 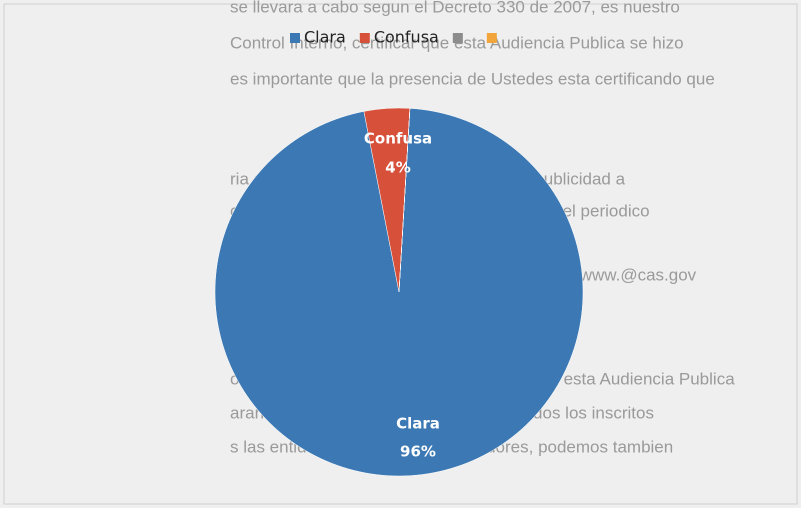 What do you see at coordinates (398, 139) in the screenshot?
I see `slice-label: Confusa` at bounding box center [398, 139].